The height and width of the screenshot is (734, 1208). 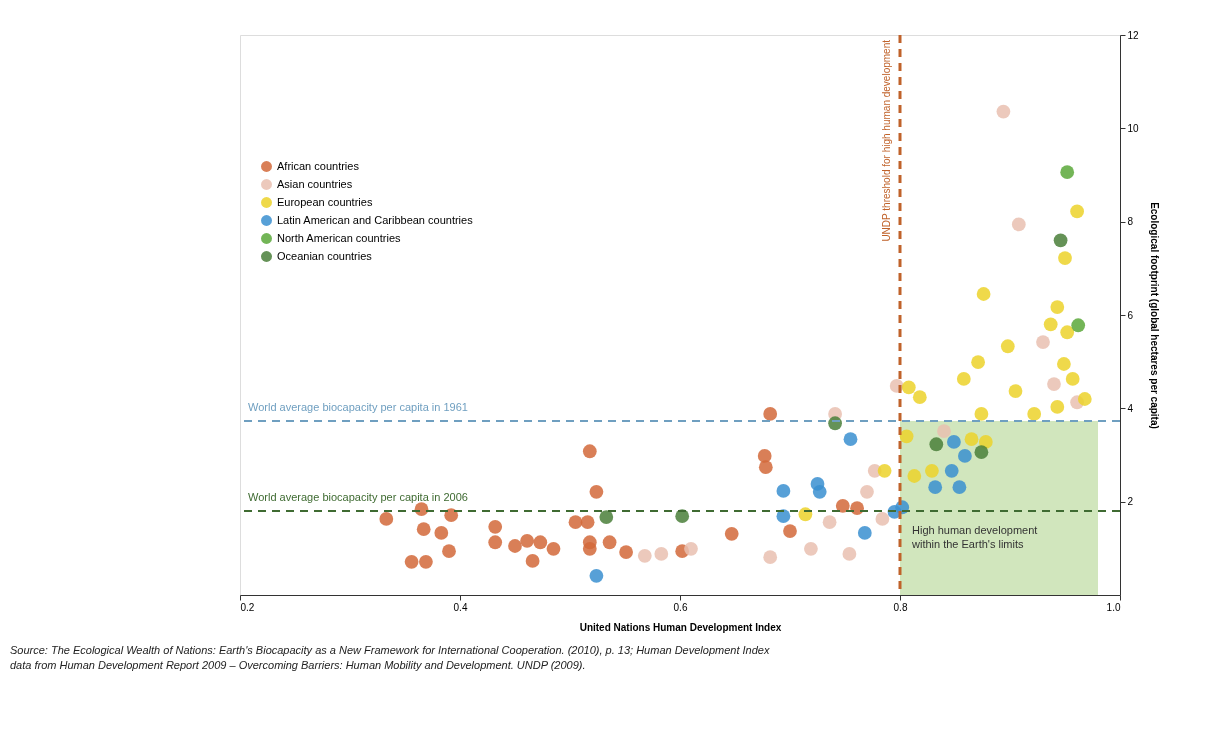 I want to click on x-tick-label: 0.8, so click(x=900, y=607).